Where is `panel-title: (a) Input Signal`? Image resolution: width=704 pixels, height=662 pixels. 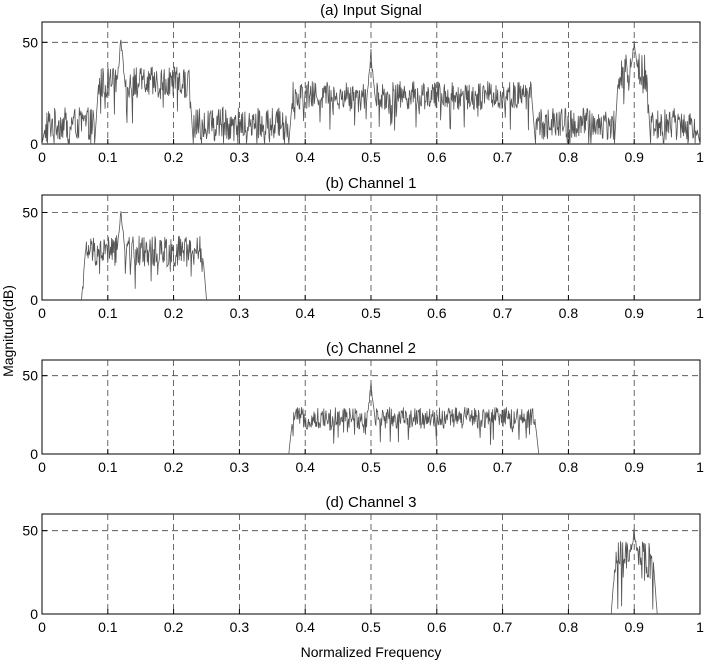 panel-title: (a) Input Signal is located at coordinates (371, 10).